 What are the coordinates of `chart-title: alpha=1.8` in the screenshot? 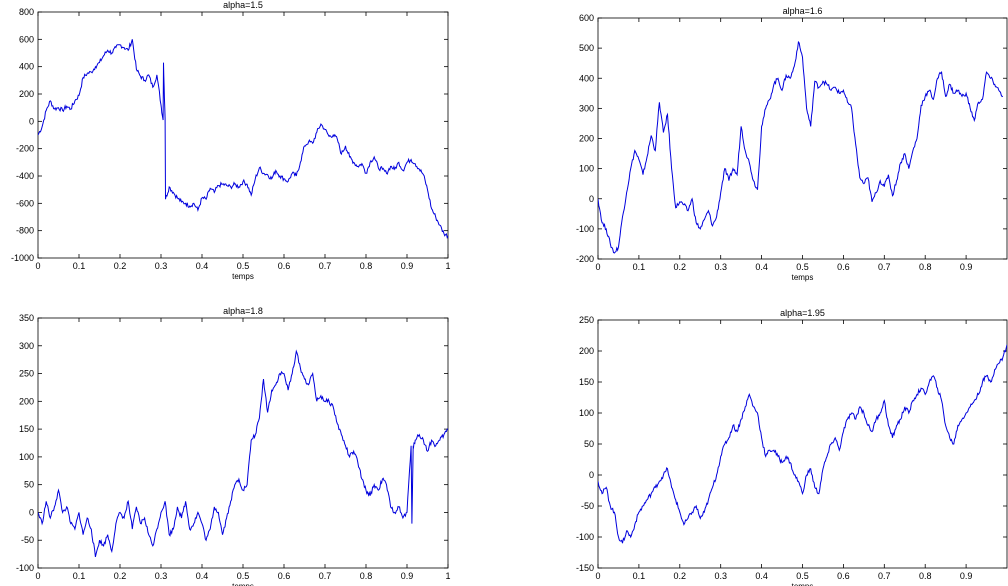 It's located at (243, 311).